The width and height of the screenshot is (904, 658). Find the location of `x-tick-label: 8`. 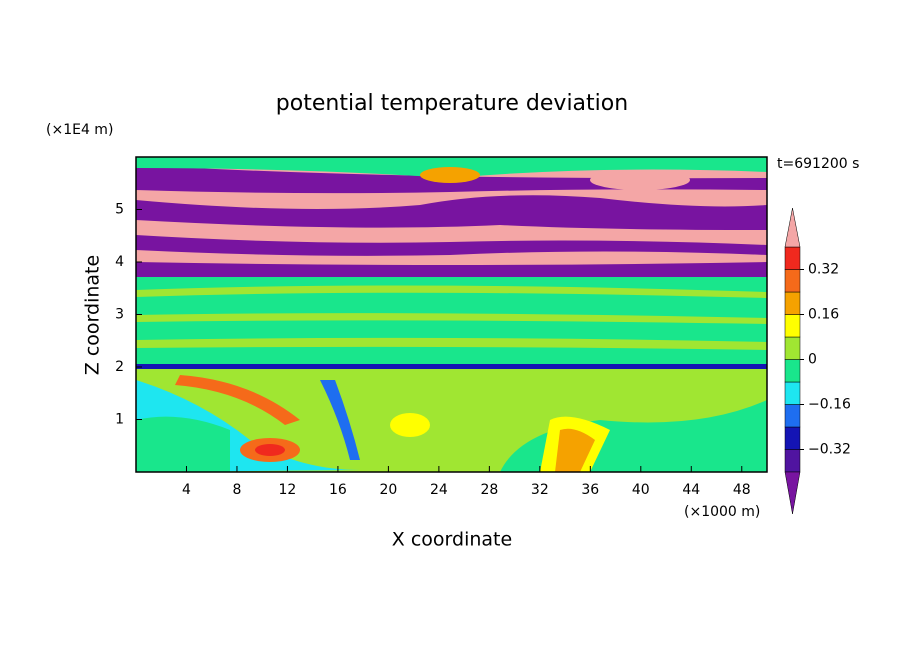

x-tick-label: 8 is located at coordinates (236, 490).